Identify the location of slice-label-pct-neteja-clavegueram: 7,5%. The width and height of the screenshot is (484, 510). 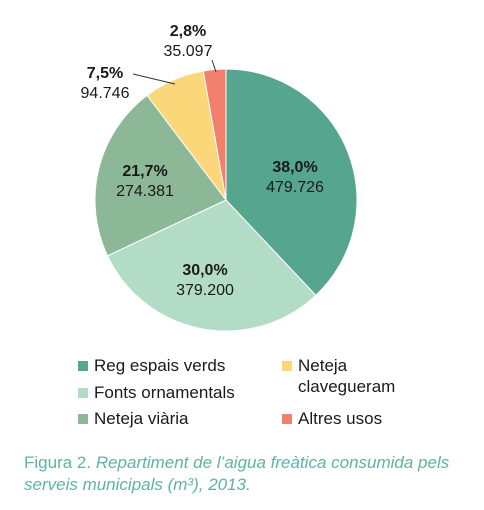
(105, 73).